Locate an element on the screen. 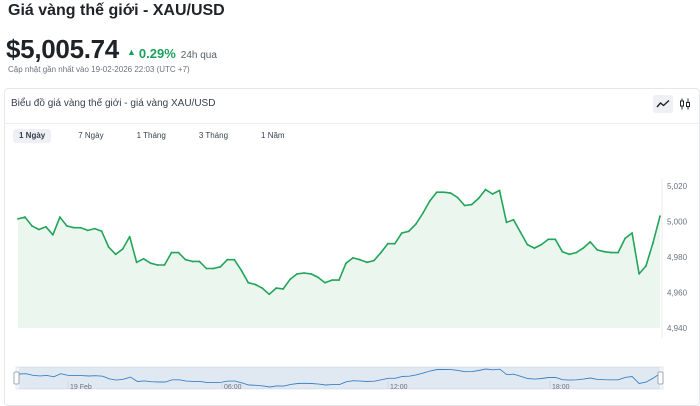  page-title: Giá vàng thế giới - XAU/USD is located at coordinates (116, 10).